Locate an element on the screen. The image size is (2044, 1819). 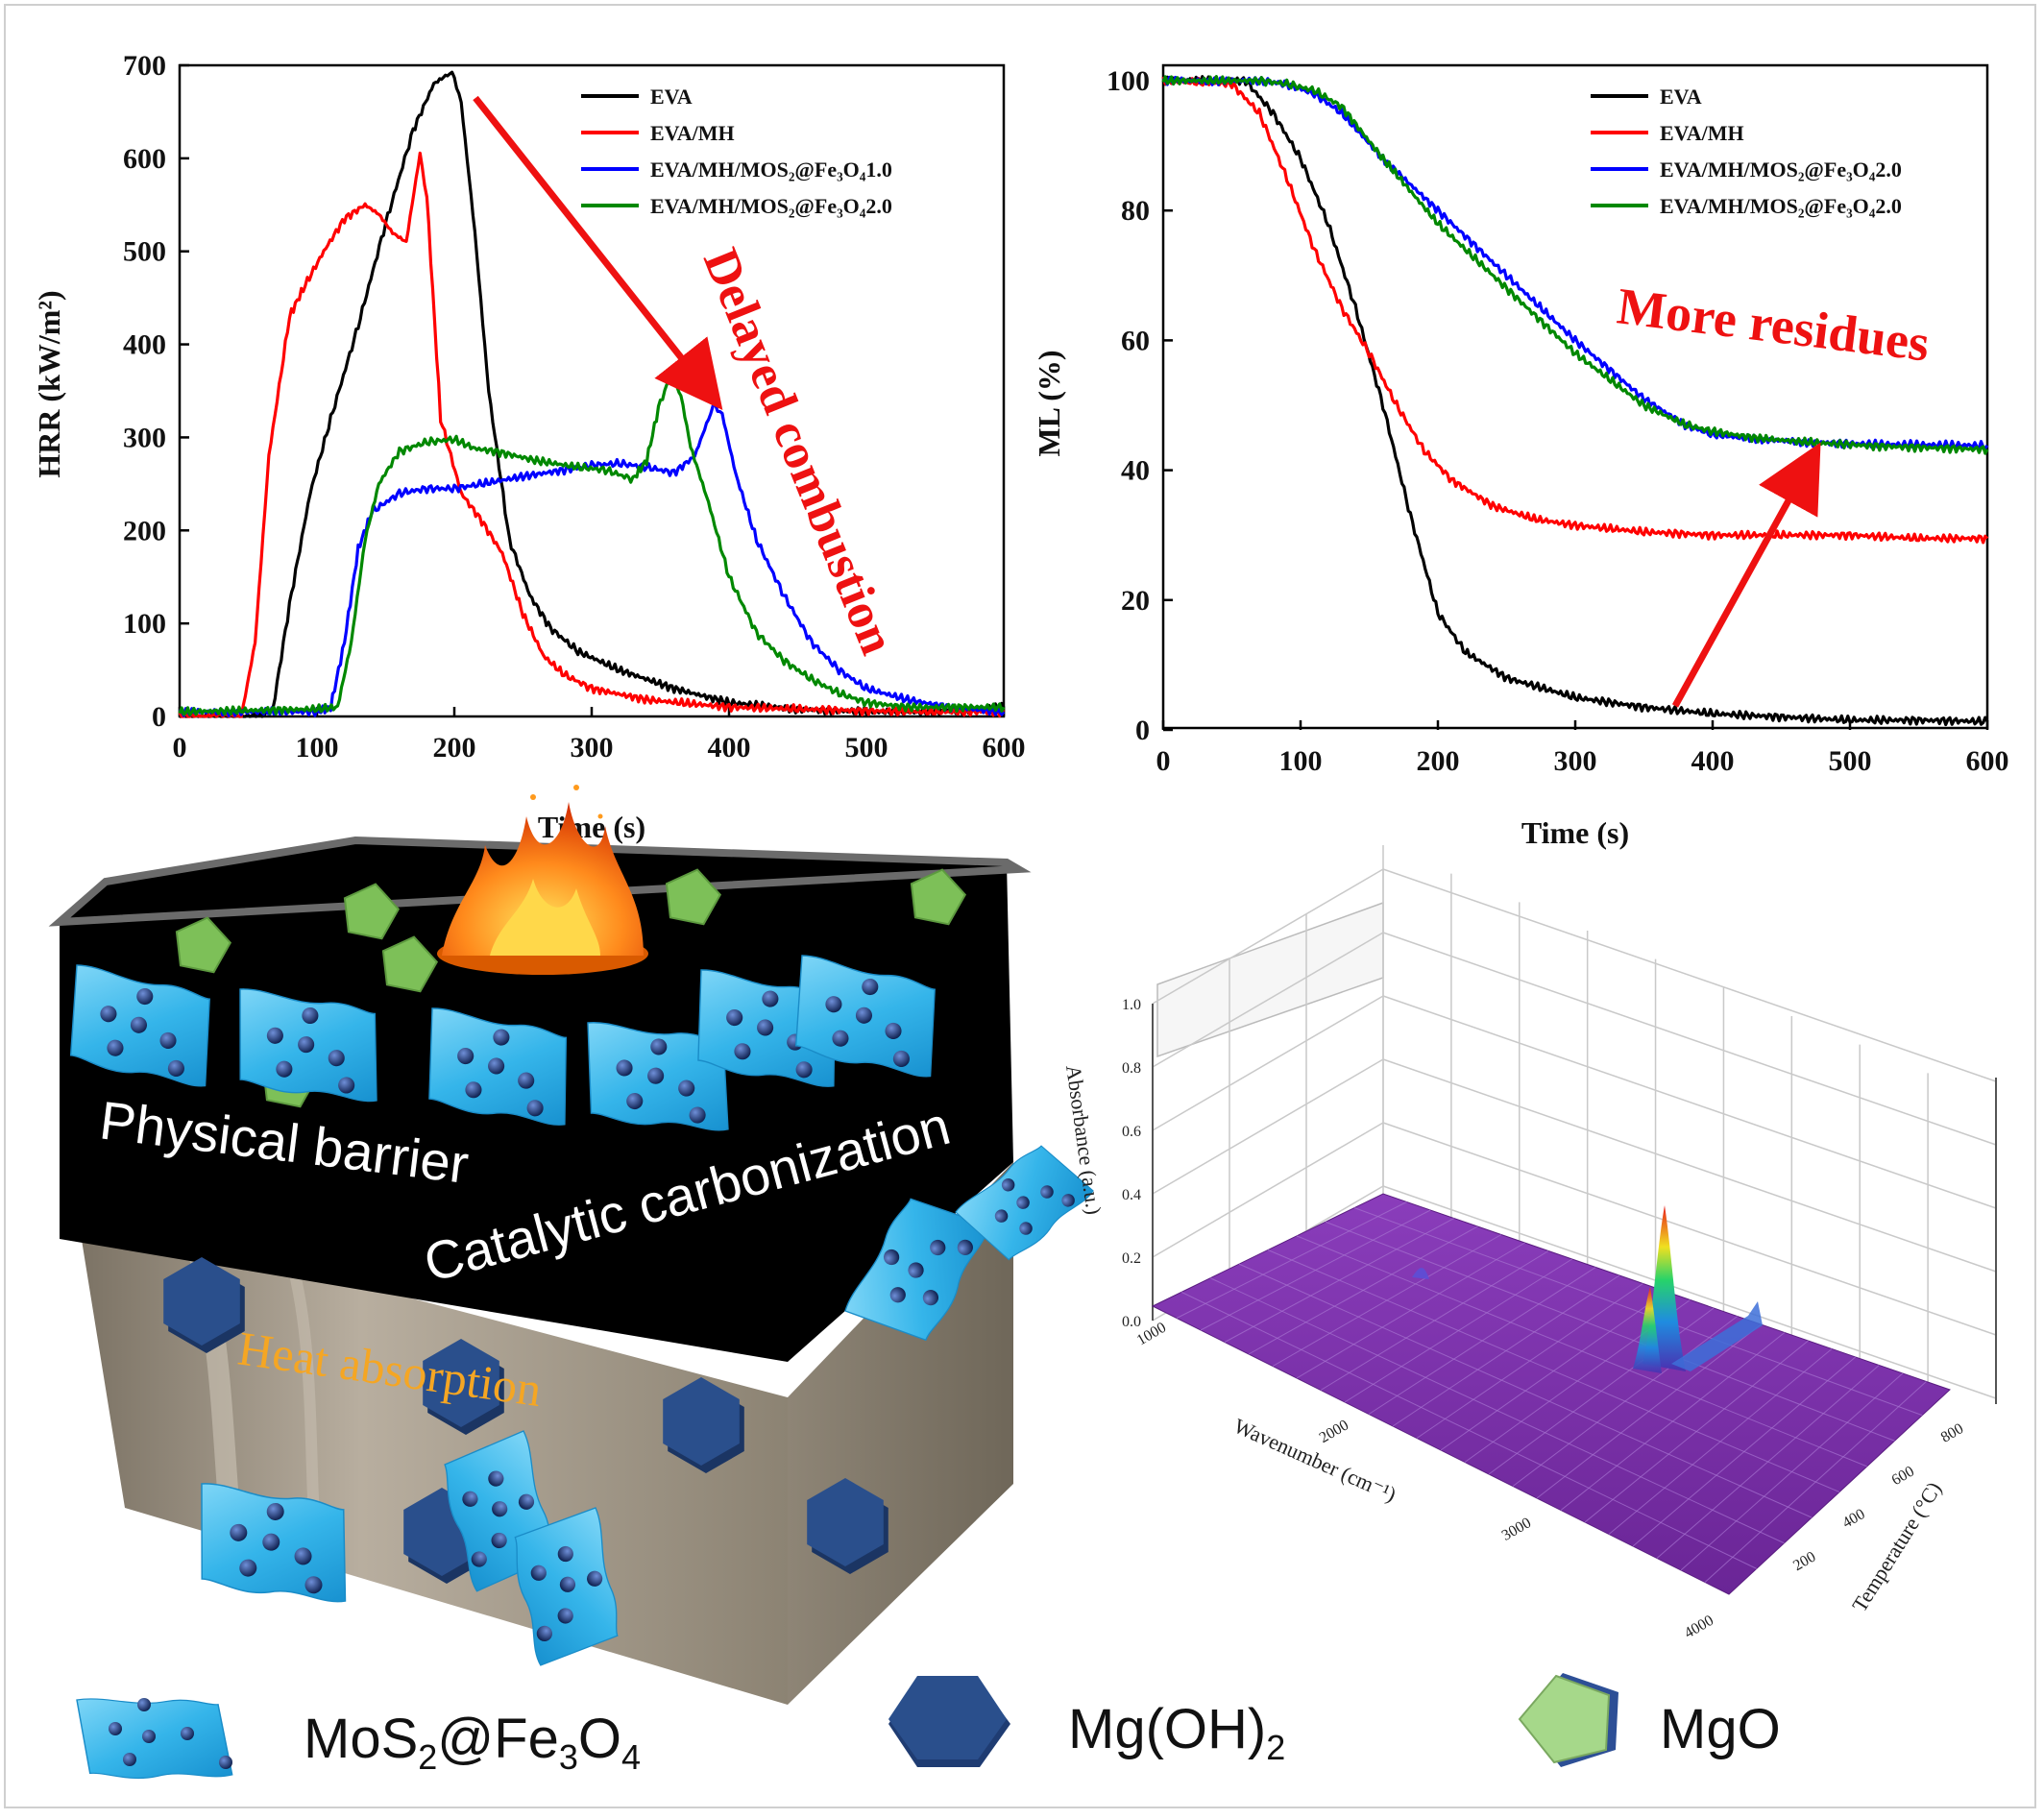
y-tick-label: 20 is located at coordinates (1135, 601).